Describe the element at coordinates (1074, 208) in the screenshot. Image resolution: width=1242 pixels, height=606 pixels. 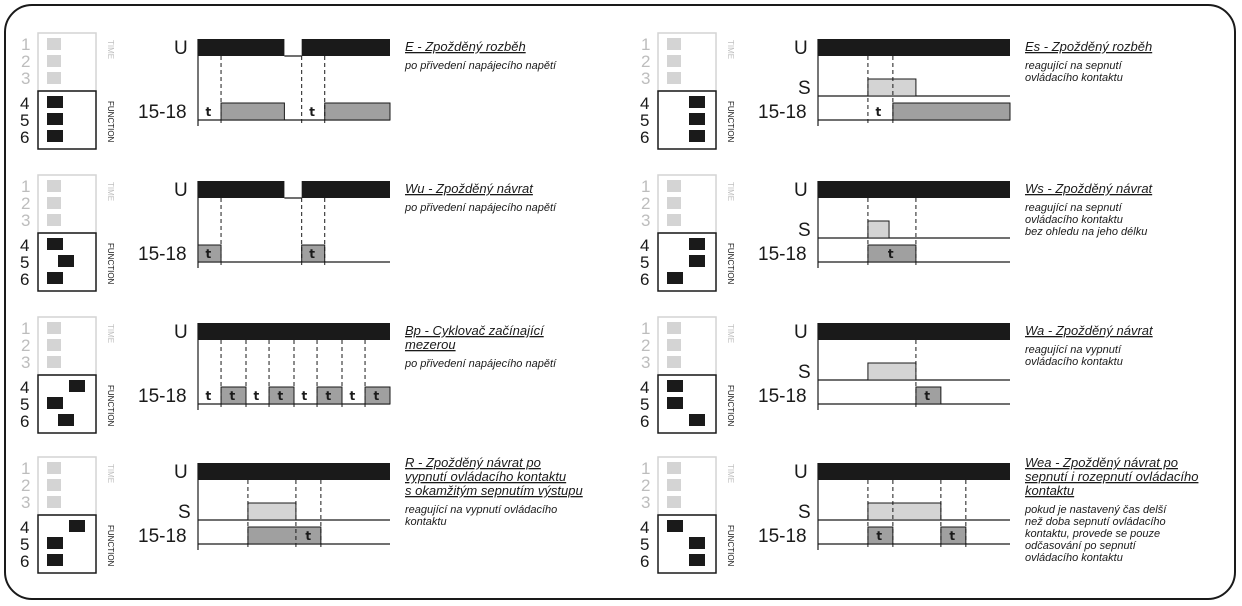
I see `mode-description: reagující na sepnutí` at that location.